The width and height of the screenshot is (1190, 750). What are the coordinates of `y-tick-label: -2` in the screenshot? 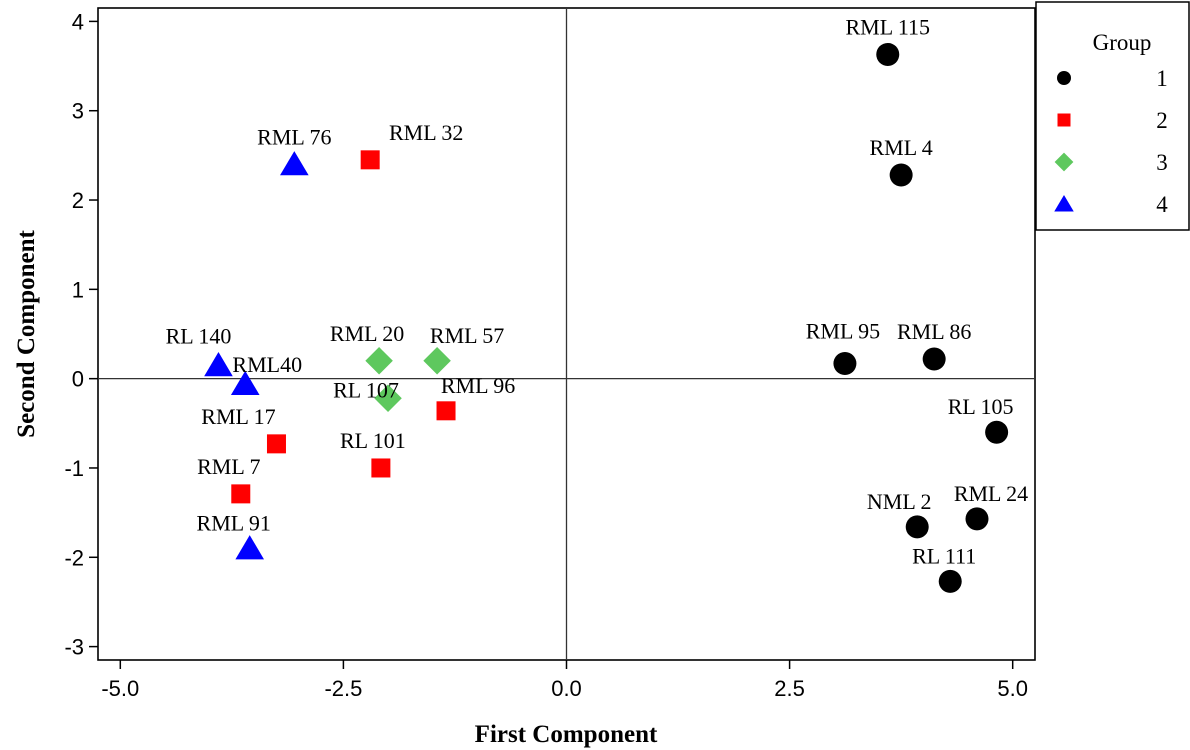 It's located at (74, 557).